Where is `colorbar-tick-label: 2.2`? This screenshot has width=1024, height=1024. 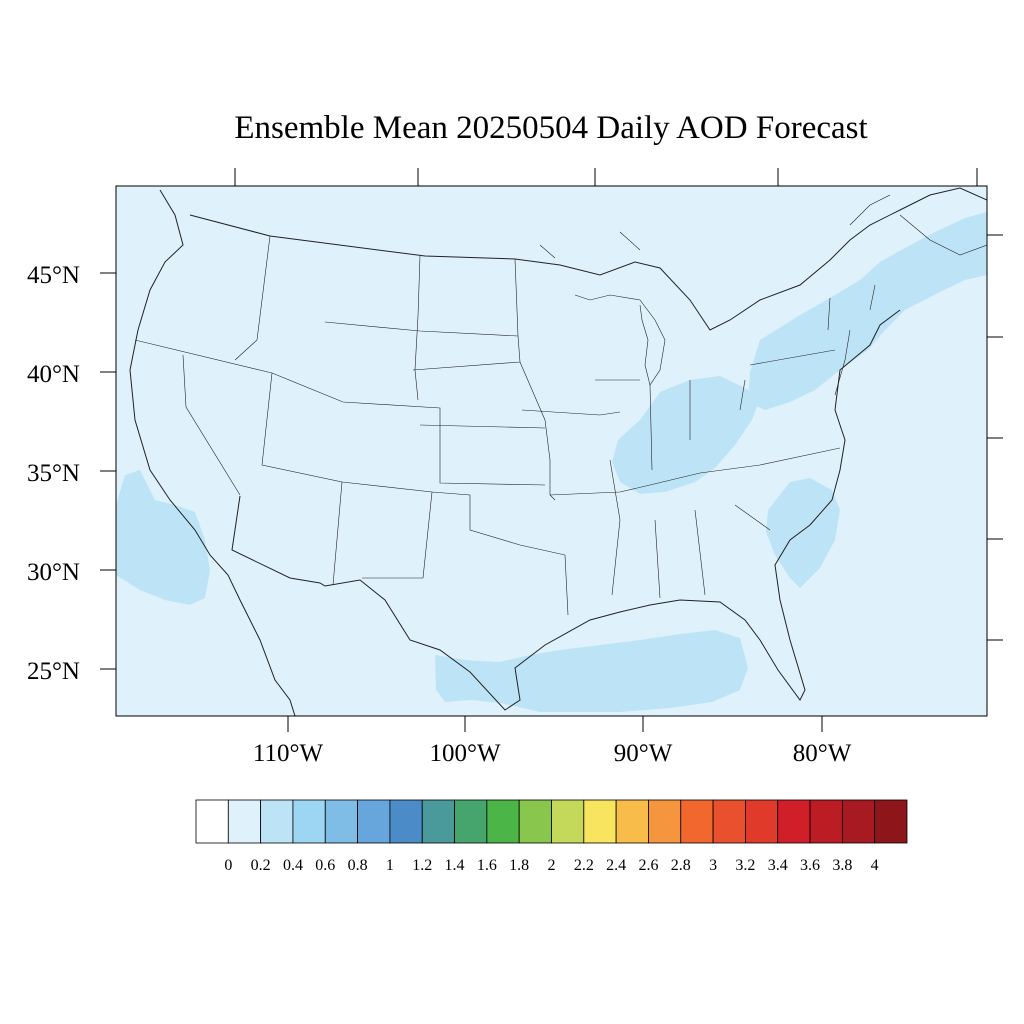 colorbar-tick-label: 2.2 is located at coordinates (584, 865).